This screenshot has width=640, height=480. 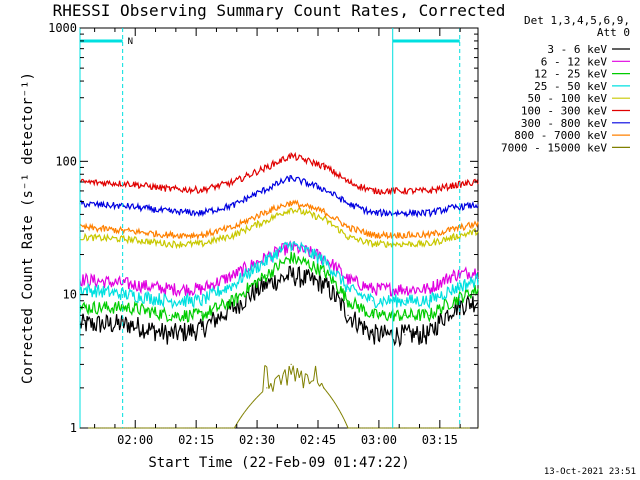 I want to click on generation-timestamp: 13-Oct-2021 23:51, so click(x=590, y=472).